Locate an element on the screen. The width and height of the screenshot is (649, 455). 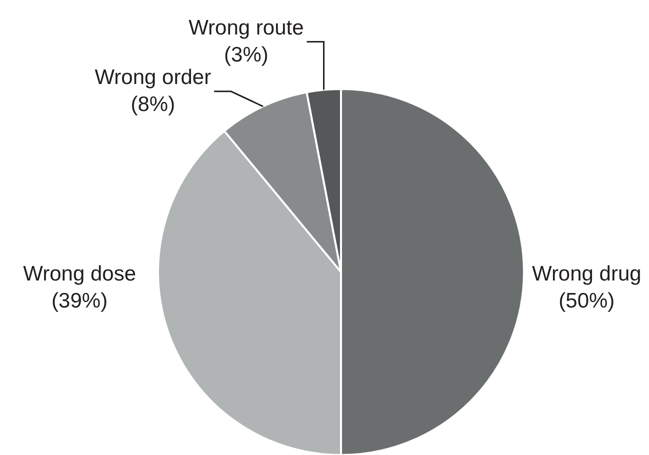
slice-label: Wrong drug is located at coordinates (587, 274).